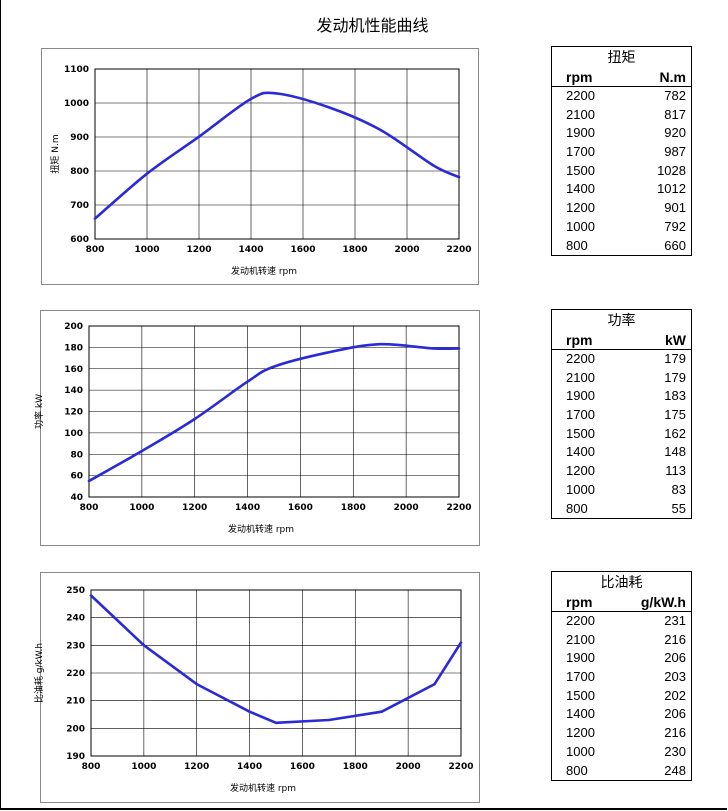 The height and width of the screenshot is (811, 728). Describe the element at coordinates (75, 674) in the screenshot. I see `fuel-y-tick-label: 220` at that location.